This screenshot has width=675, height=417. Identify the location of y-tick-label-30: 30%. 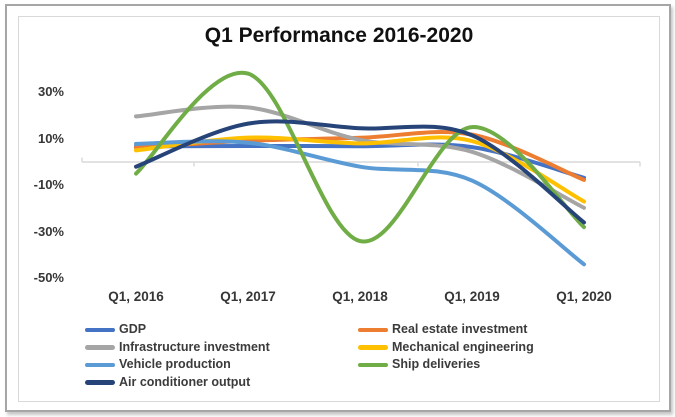
(50, 91).